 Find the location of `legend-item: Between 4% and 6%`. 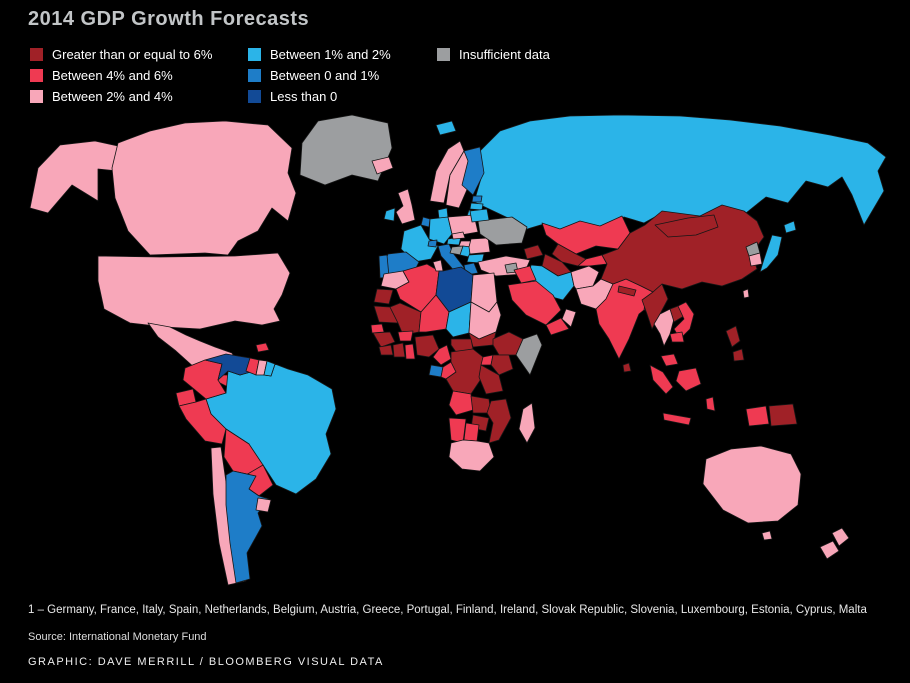

legend-item: Between 4% and 6% is located at coordinates (101, 75).